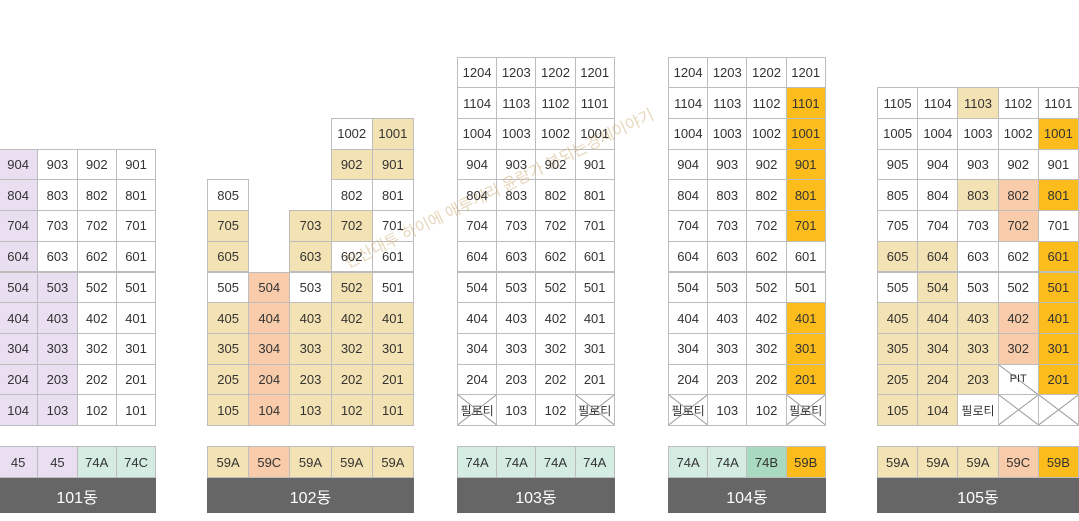 This screenshot has width=1079, height=521. I want to click on unit-label: 102, so click(766, 410).